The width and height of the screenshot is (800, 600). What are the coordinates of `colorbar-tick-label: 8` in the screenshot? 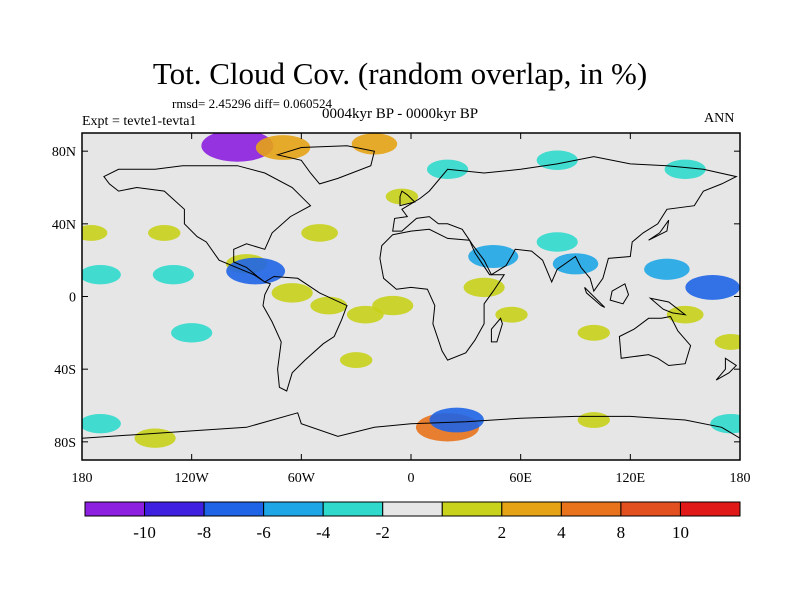 It's located at (621, 532).